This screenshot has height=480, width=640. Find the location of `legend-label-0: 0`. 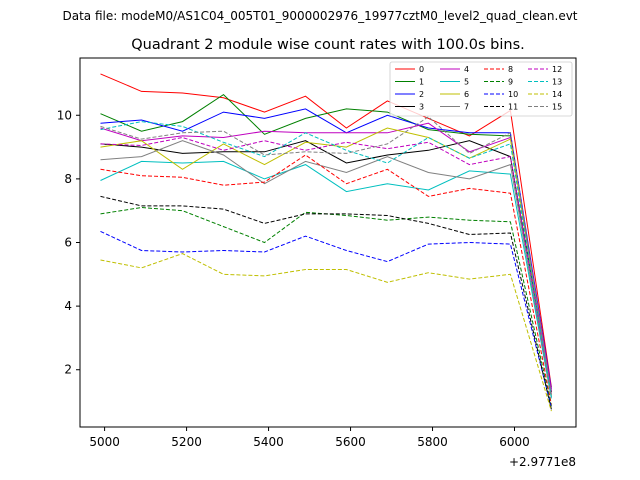

legend-label-0: 0 is located at coordinates (421, 69).